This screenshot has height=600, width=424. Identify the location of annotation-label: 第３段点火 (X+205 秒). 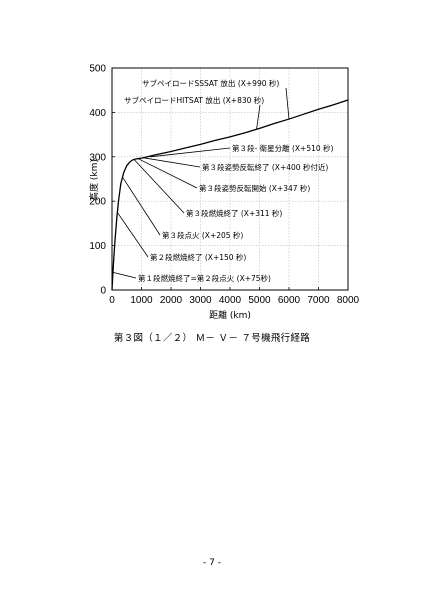
(202, 235).